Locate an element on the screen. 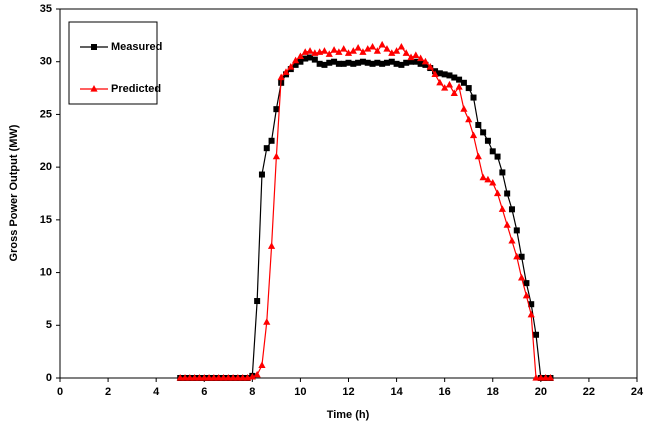  y-tick-label: 15 is located at coordinates (46, 220).